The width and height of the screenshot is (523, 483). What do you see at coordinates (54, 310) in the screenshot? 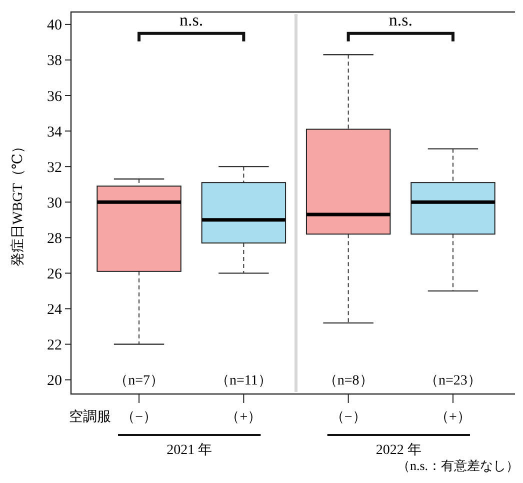
I see `y-tick-label: 24` at bounding box center [54, 310].